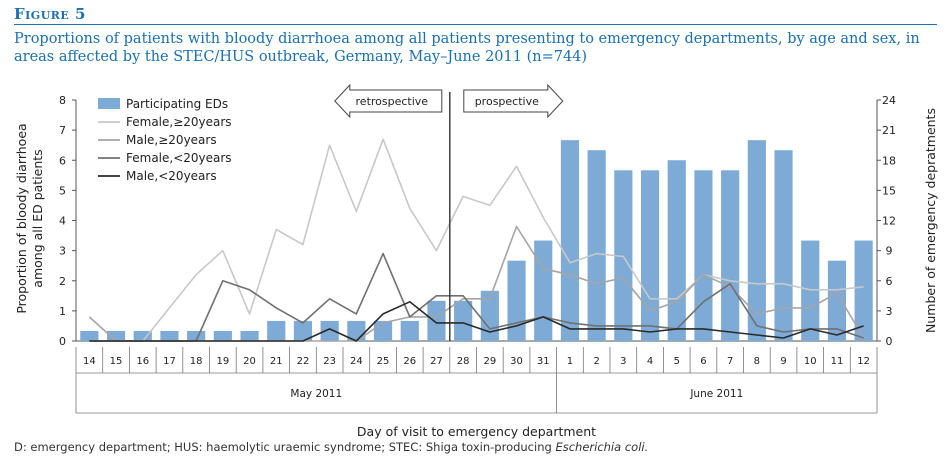  Describe the element at coordinates (109, 103) in the screenshot. I see `legend-swatch` at that location.